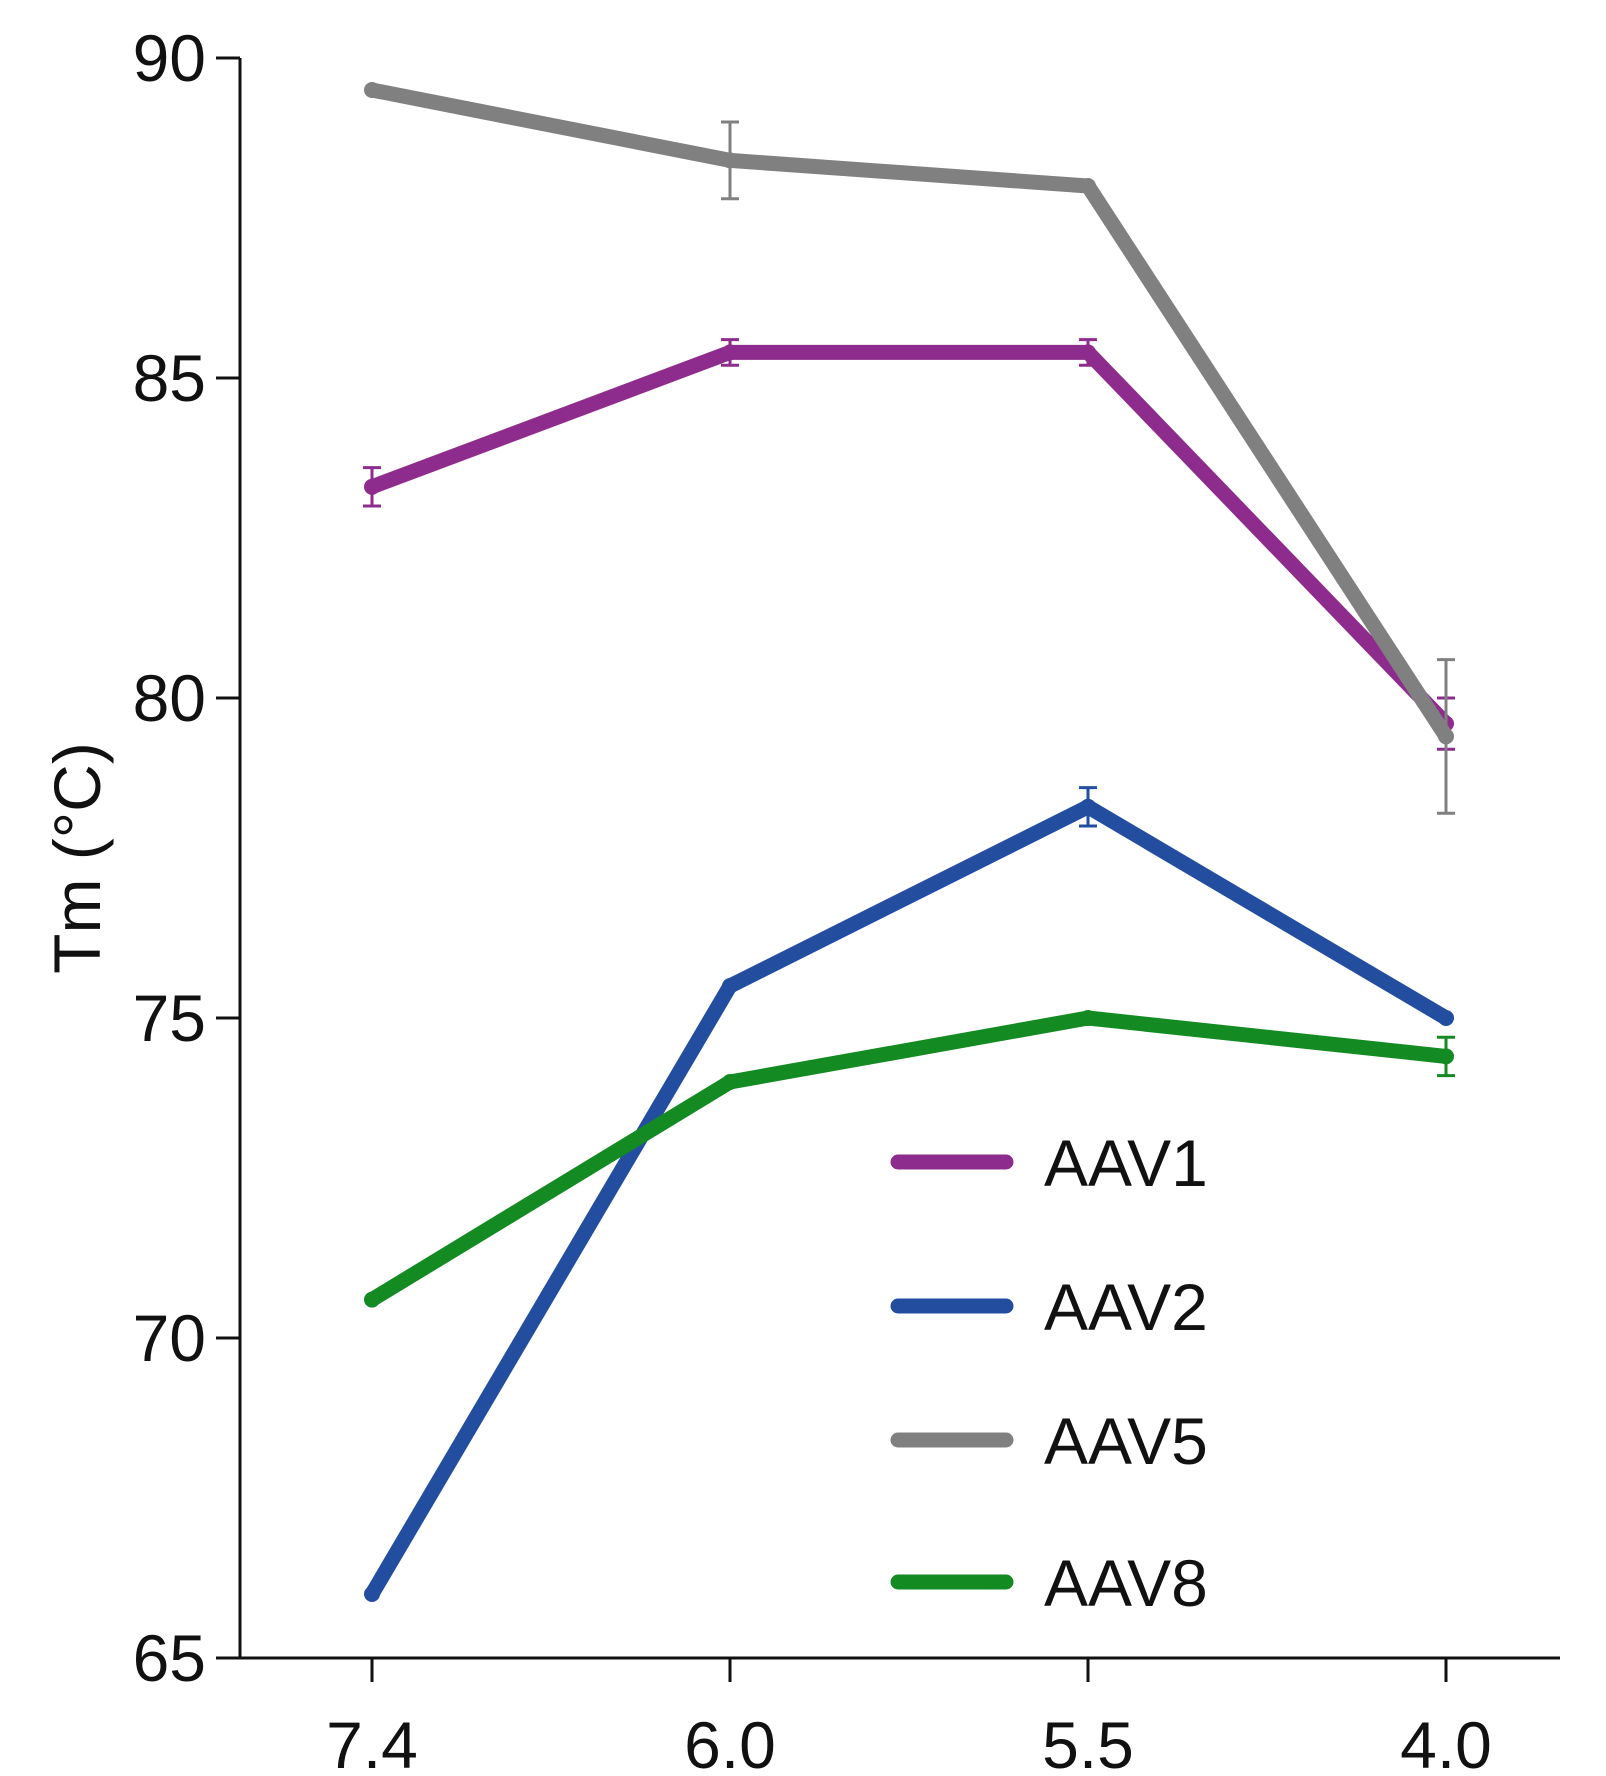 This screenshot has height=1776, width=1606. What do you see at coordinates (730, 1742) in the screenshot?
I see `x-tick-label: 6.0` at bounding box center [730, 1742].